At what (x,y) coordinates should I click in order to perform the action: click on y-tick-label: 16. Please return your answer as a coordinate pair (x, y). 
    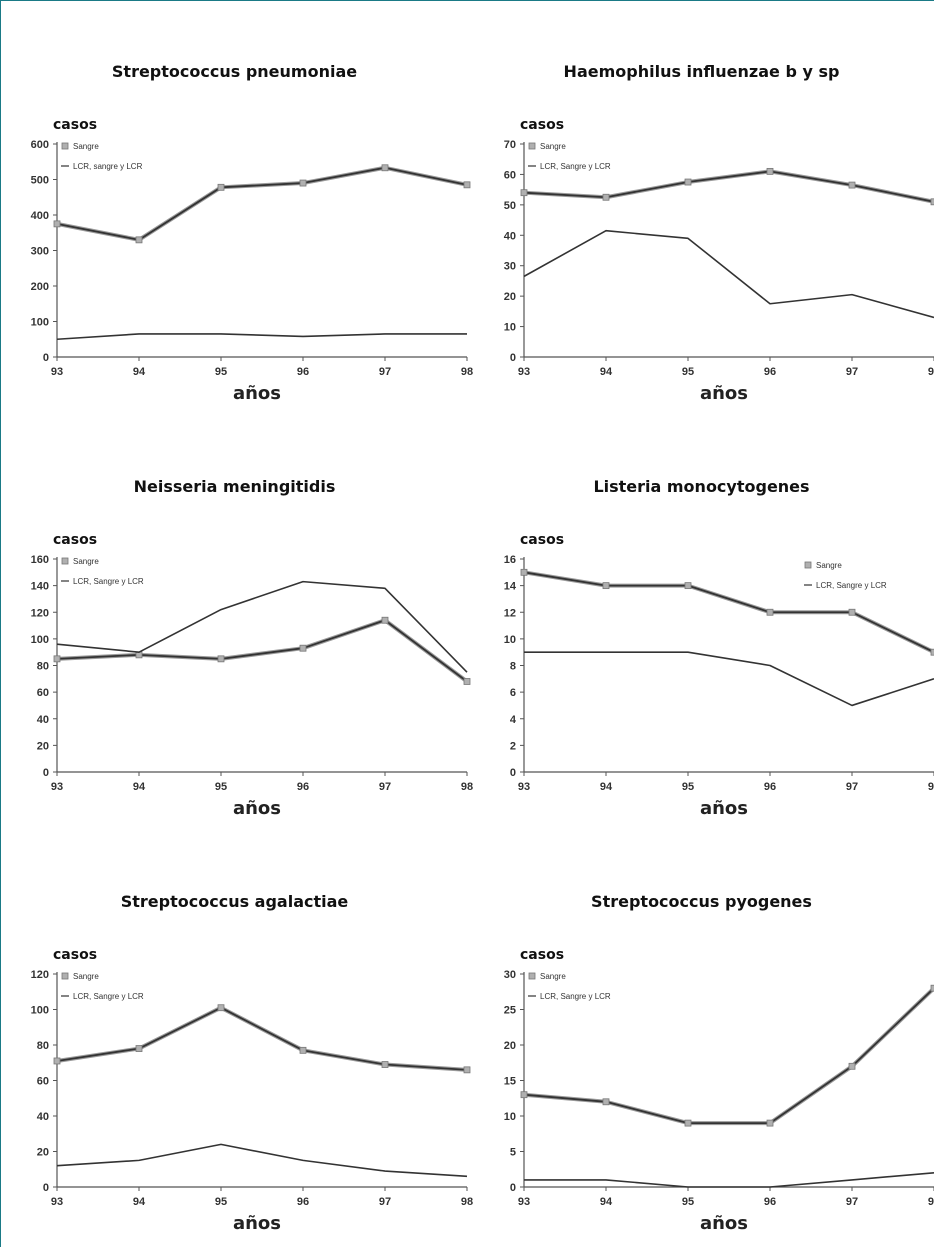
    Looking at the image, I should click on (510, 560).